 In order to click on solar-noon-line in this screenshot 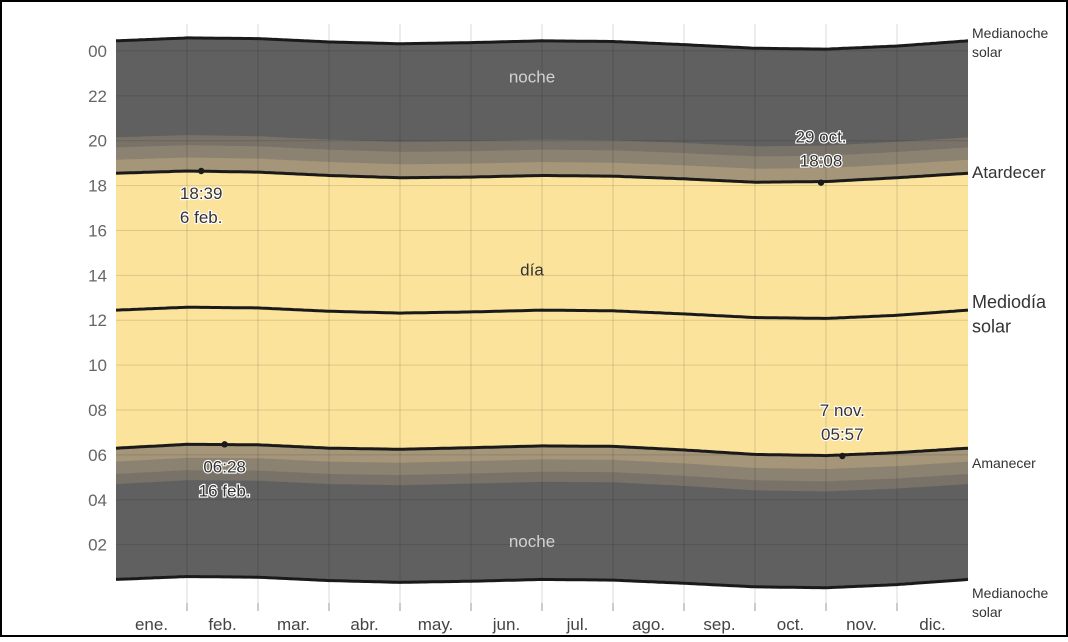, I will do `click(542, 312)`.